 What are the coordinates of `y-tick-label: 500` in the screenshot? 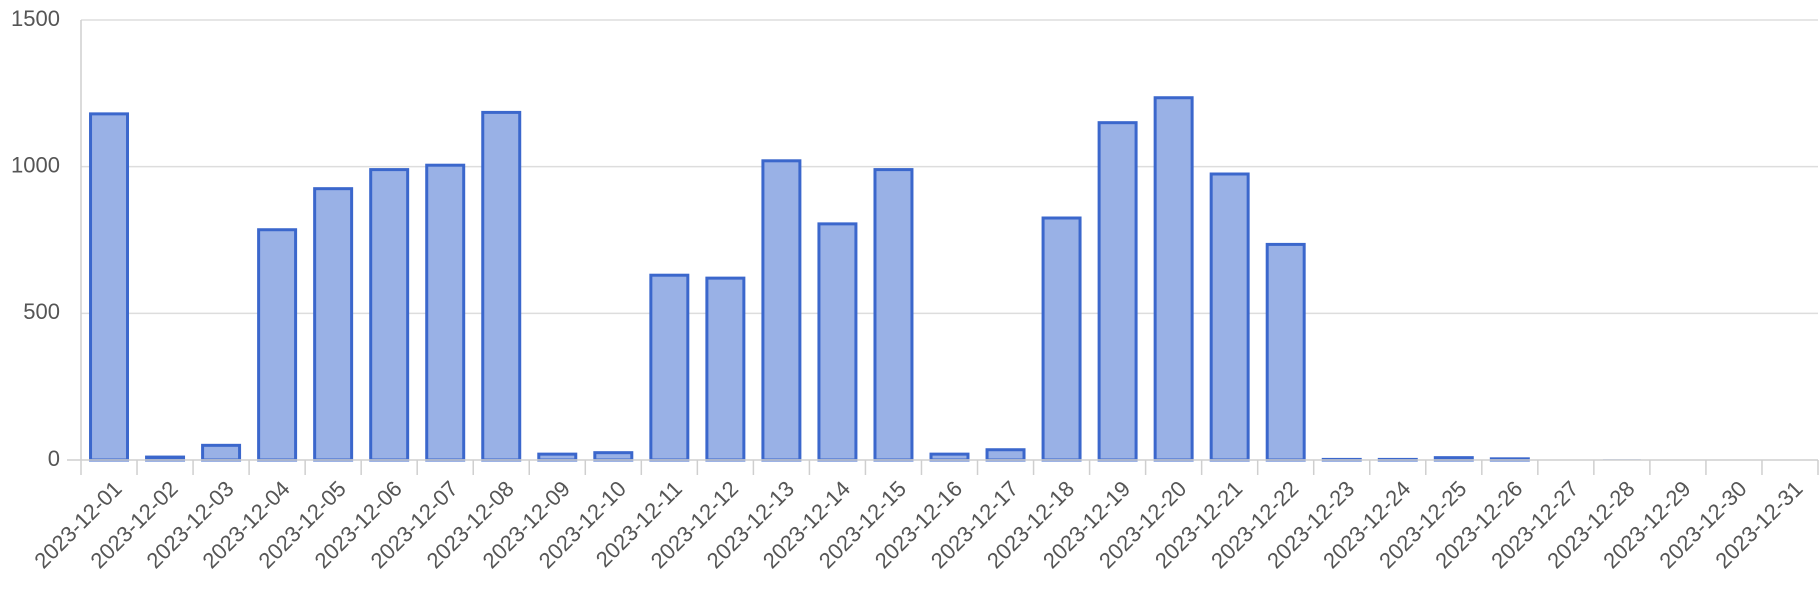 It's located at (41, 311).